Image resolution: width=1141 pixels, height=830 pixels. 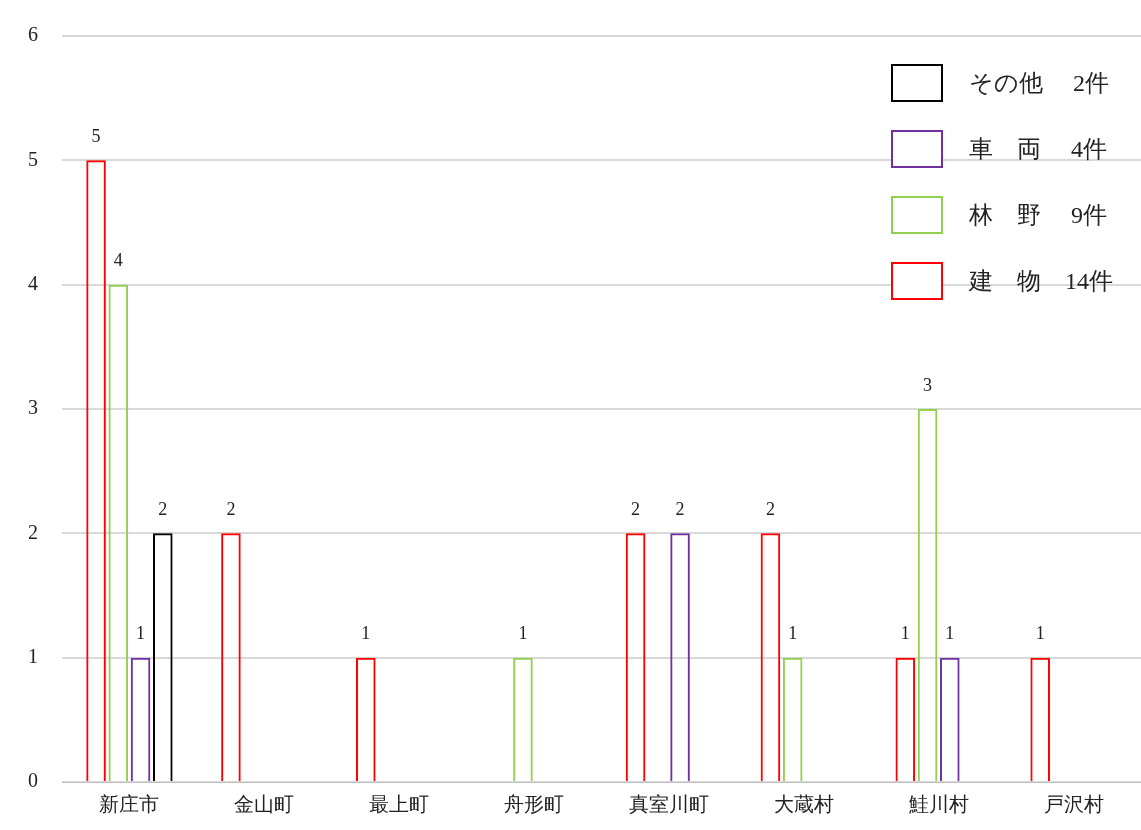 What do you see at coordinates (938, 804) in the screenshot?
I see `x-tick-label: 鮭川村` at bounding box center [938, 804].